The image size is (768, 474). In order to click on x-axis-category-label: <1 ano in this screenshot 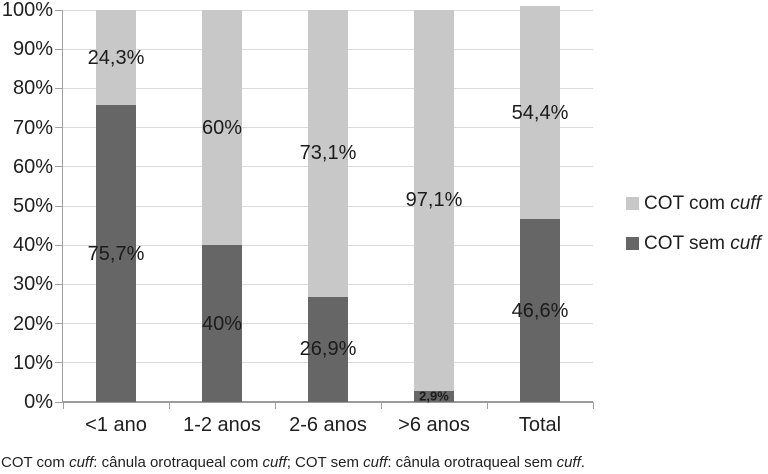, I will do `click(116, 425)`.